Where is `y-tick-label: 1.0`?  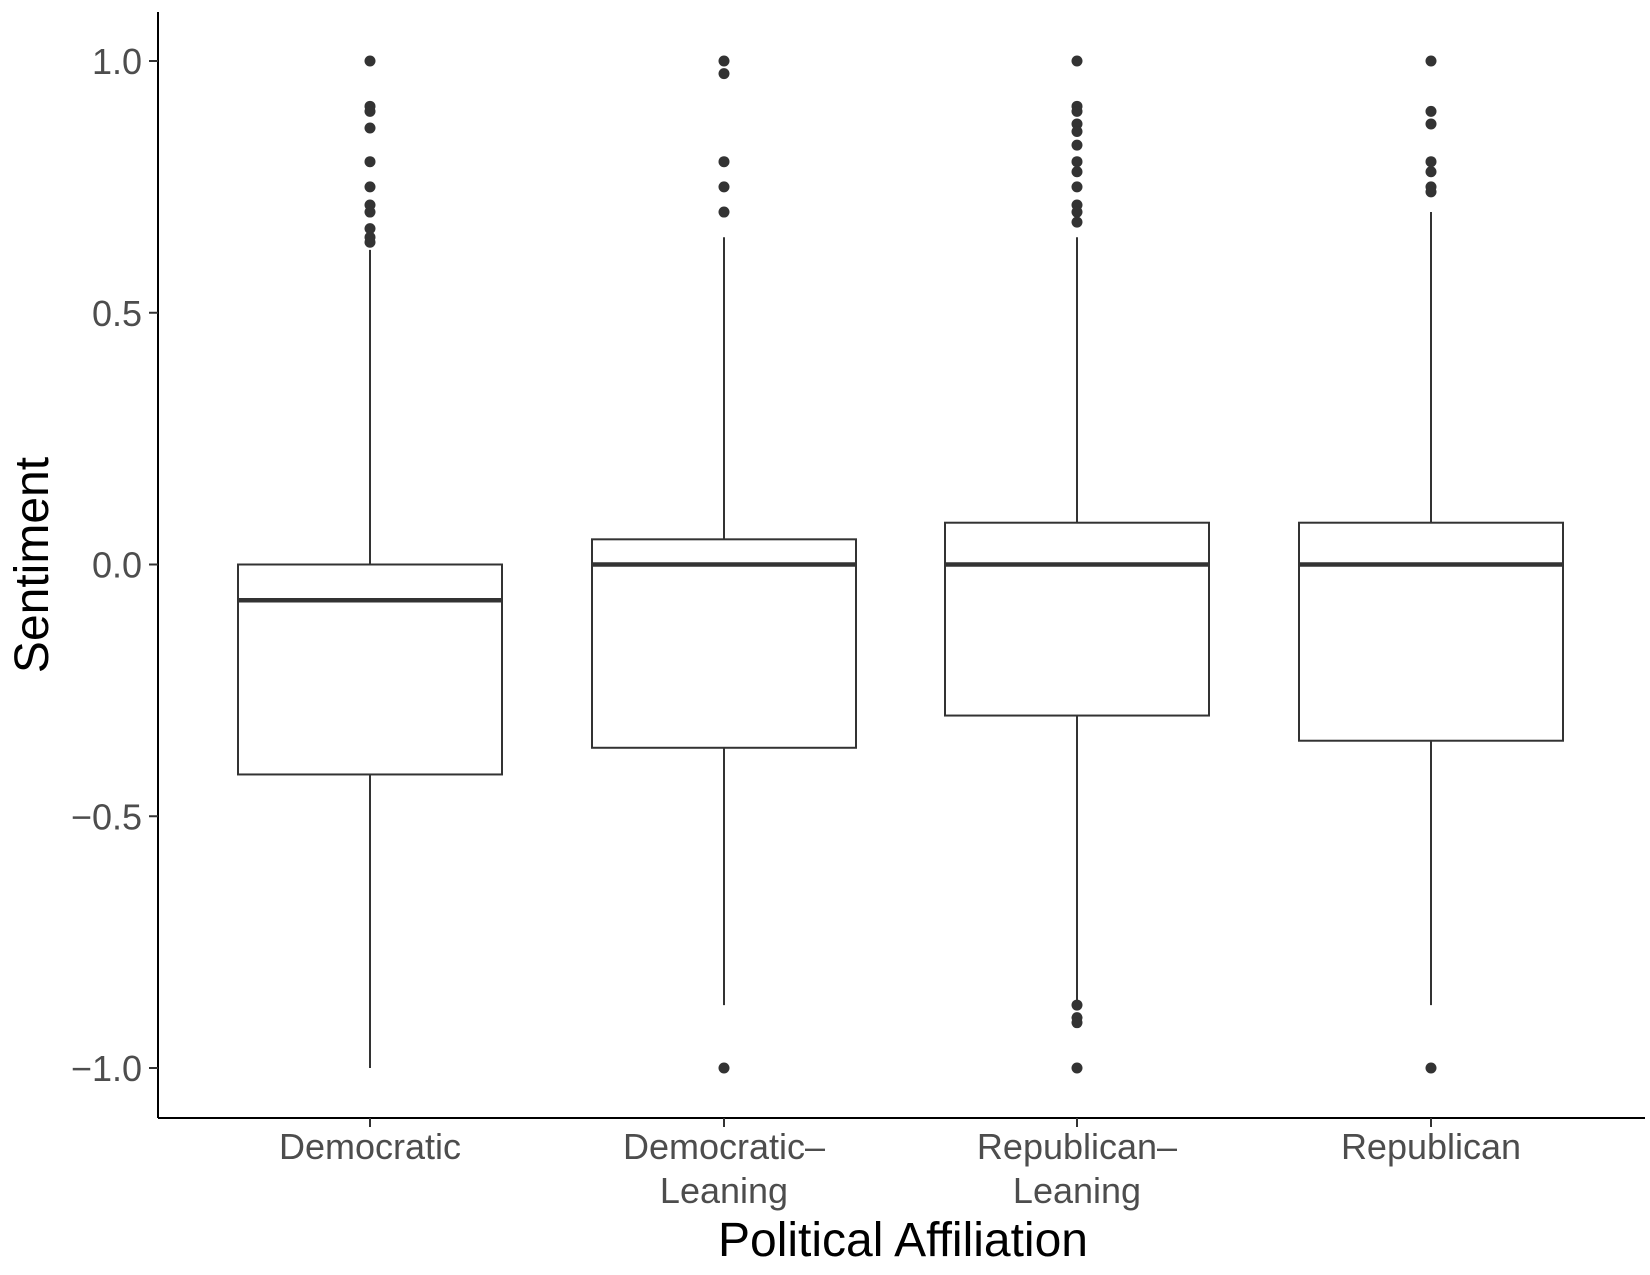
y-tick-label: 1.0 is located at coordinates (117, 61).